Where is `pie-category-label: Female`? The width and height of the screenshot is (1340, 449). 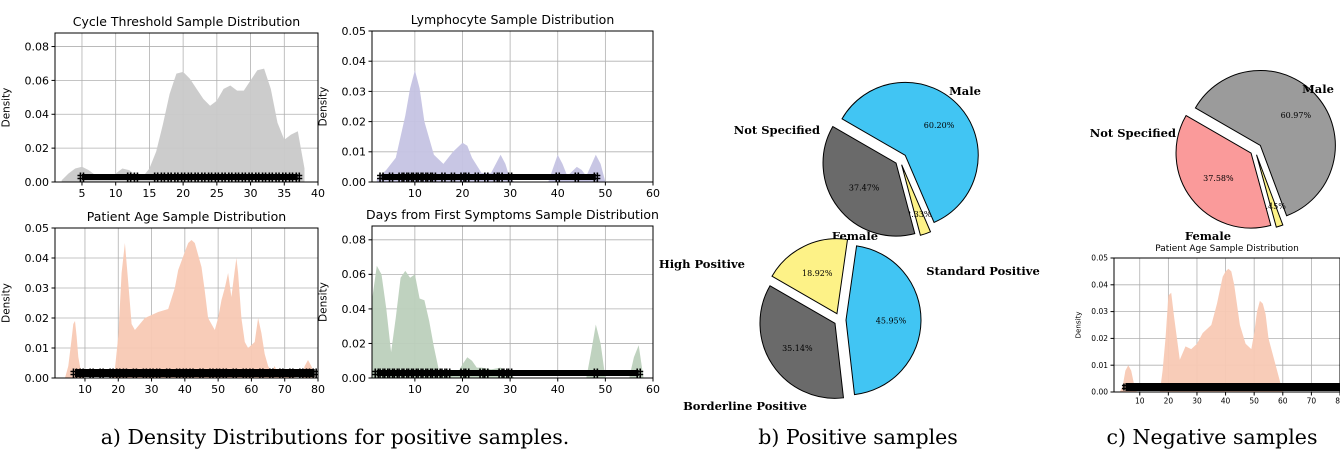
pie-category-label: Female is located at coordinates (1208, 236).